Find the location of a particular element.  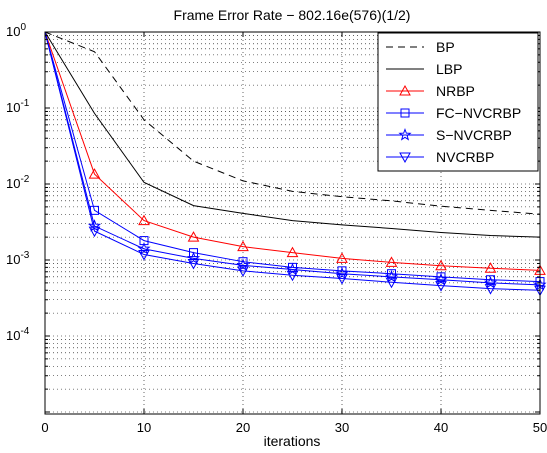

y-tick-label: 10⁻⁴ is located at coordinates (18, 334).